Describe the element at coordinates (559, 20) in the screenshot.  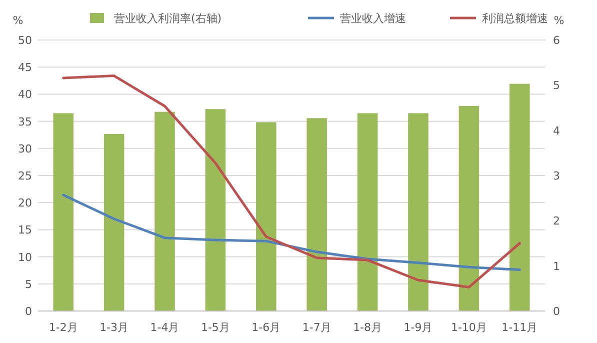
I see `y2-axis-title: %` at that location.